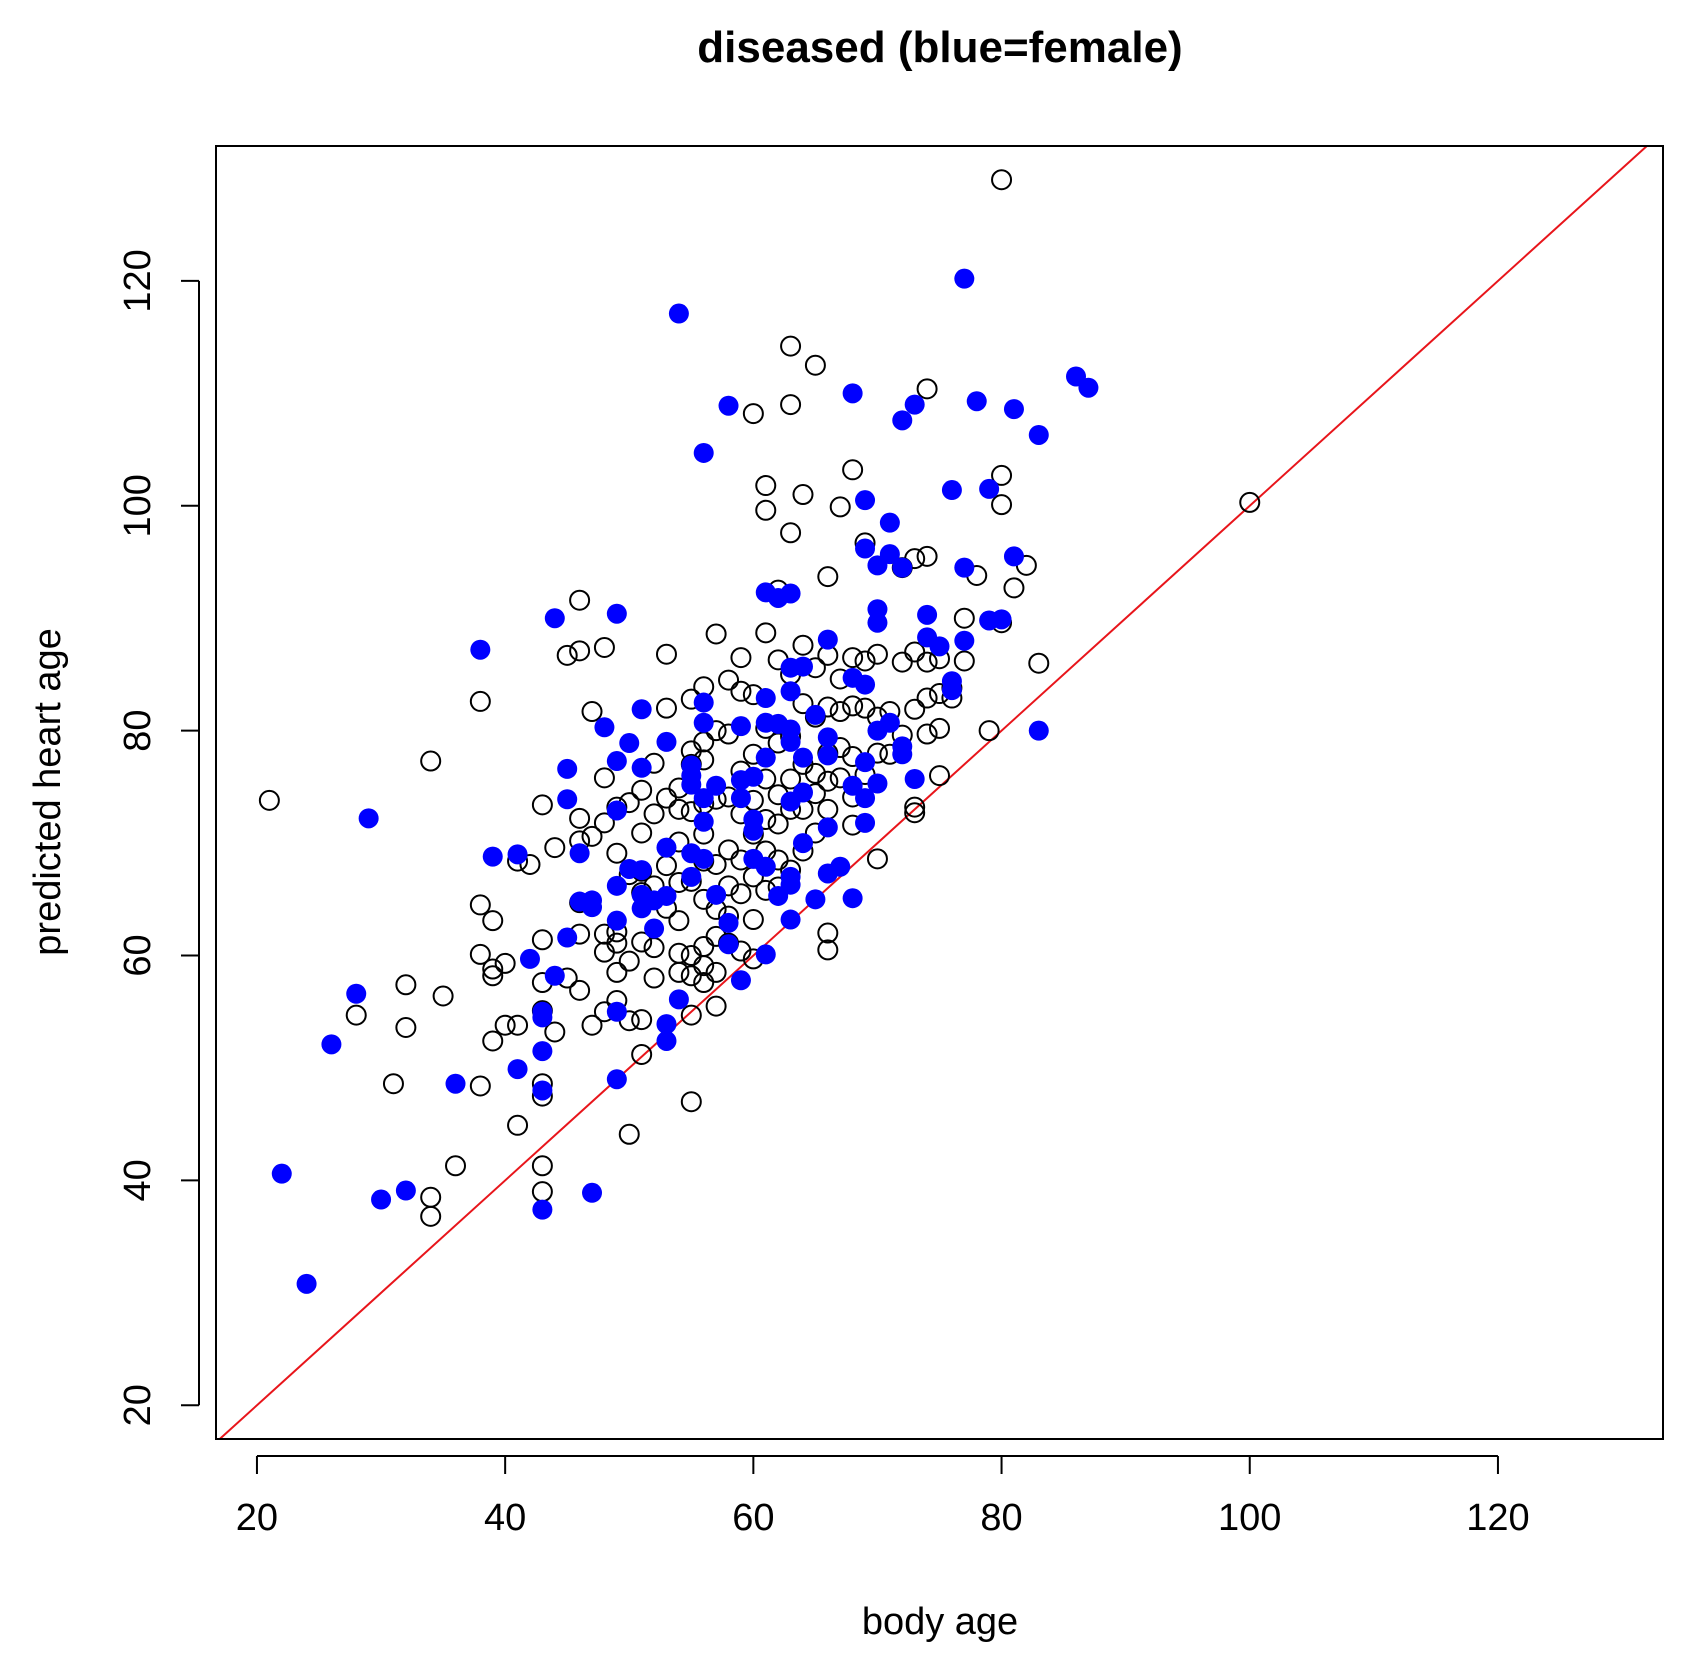 This screenshot has width=1681, height=1660. Describe the element at coordinates (1249, 1518) in the screenshot. I see `x-tick-label: 100` at that location.